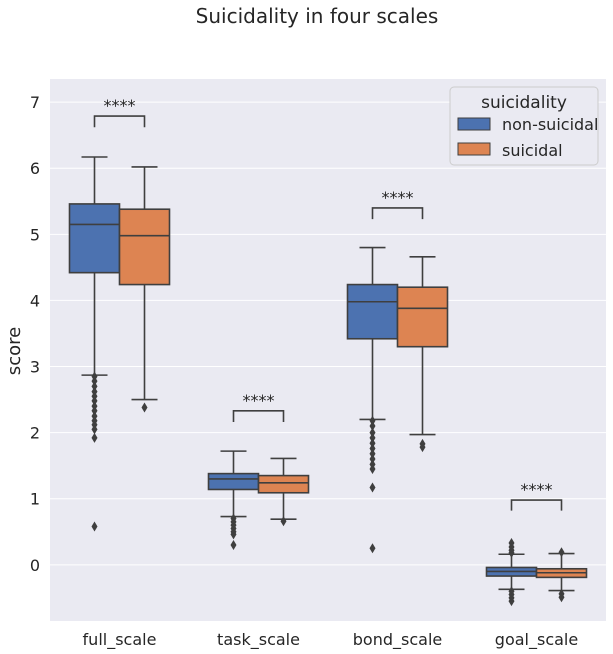 The width and height of the screenshot is (613, 654). I want to click on legend-swatch-suicidal, so click(474, 149).